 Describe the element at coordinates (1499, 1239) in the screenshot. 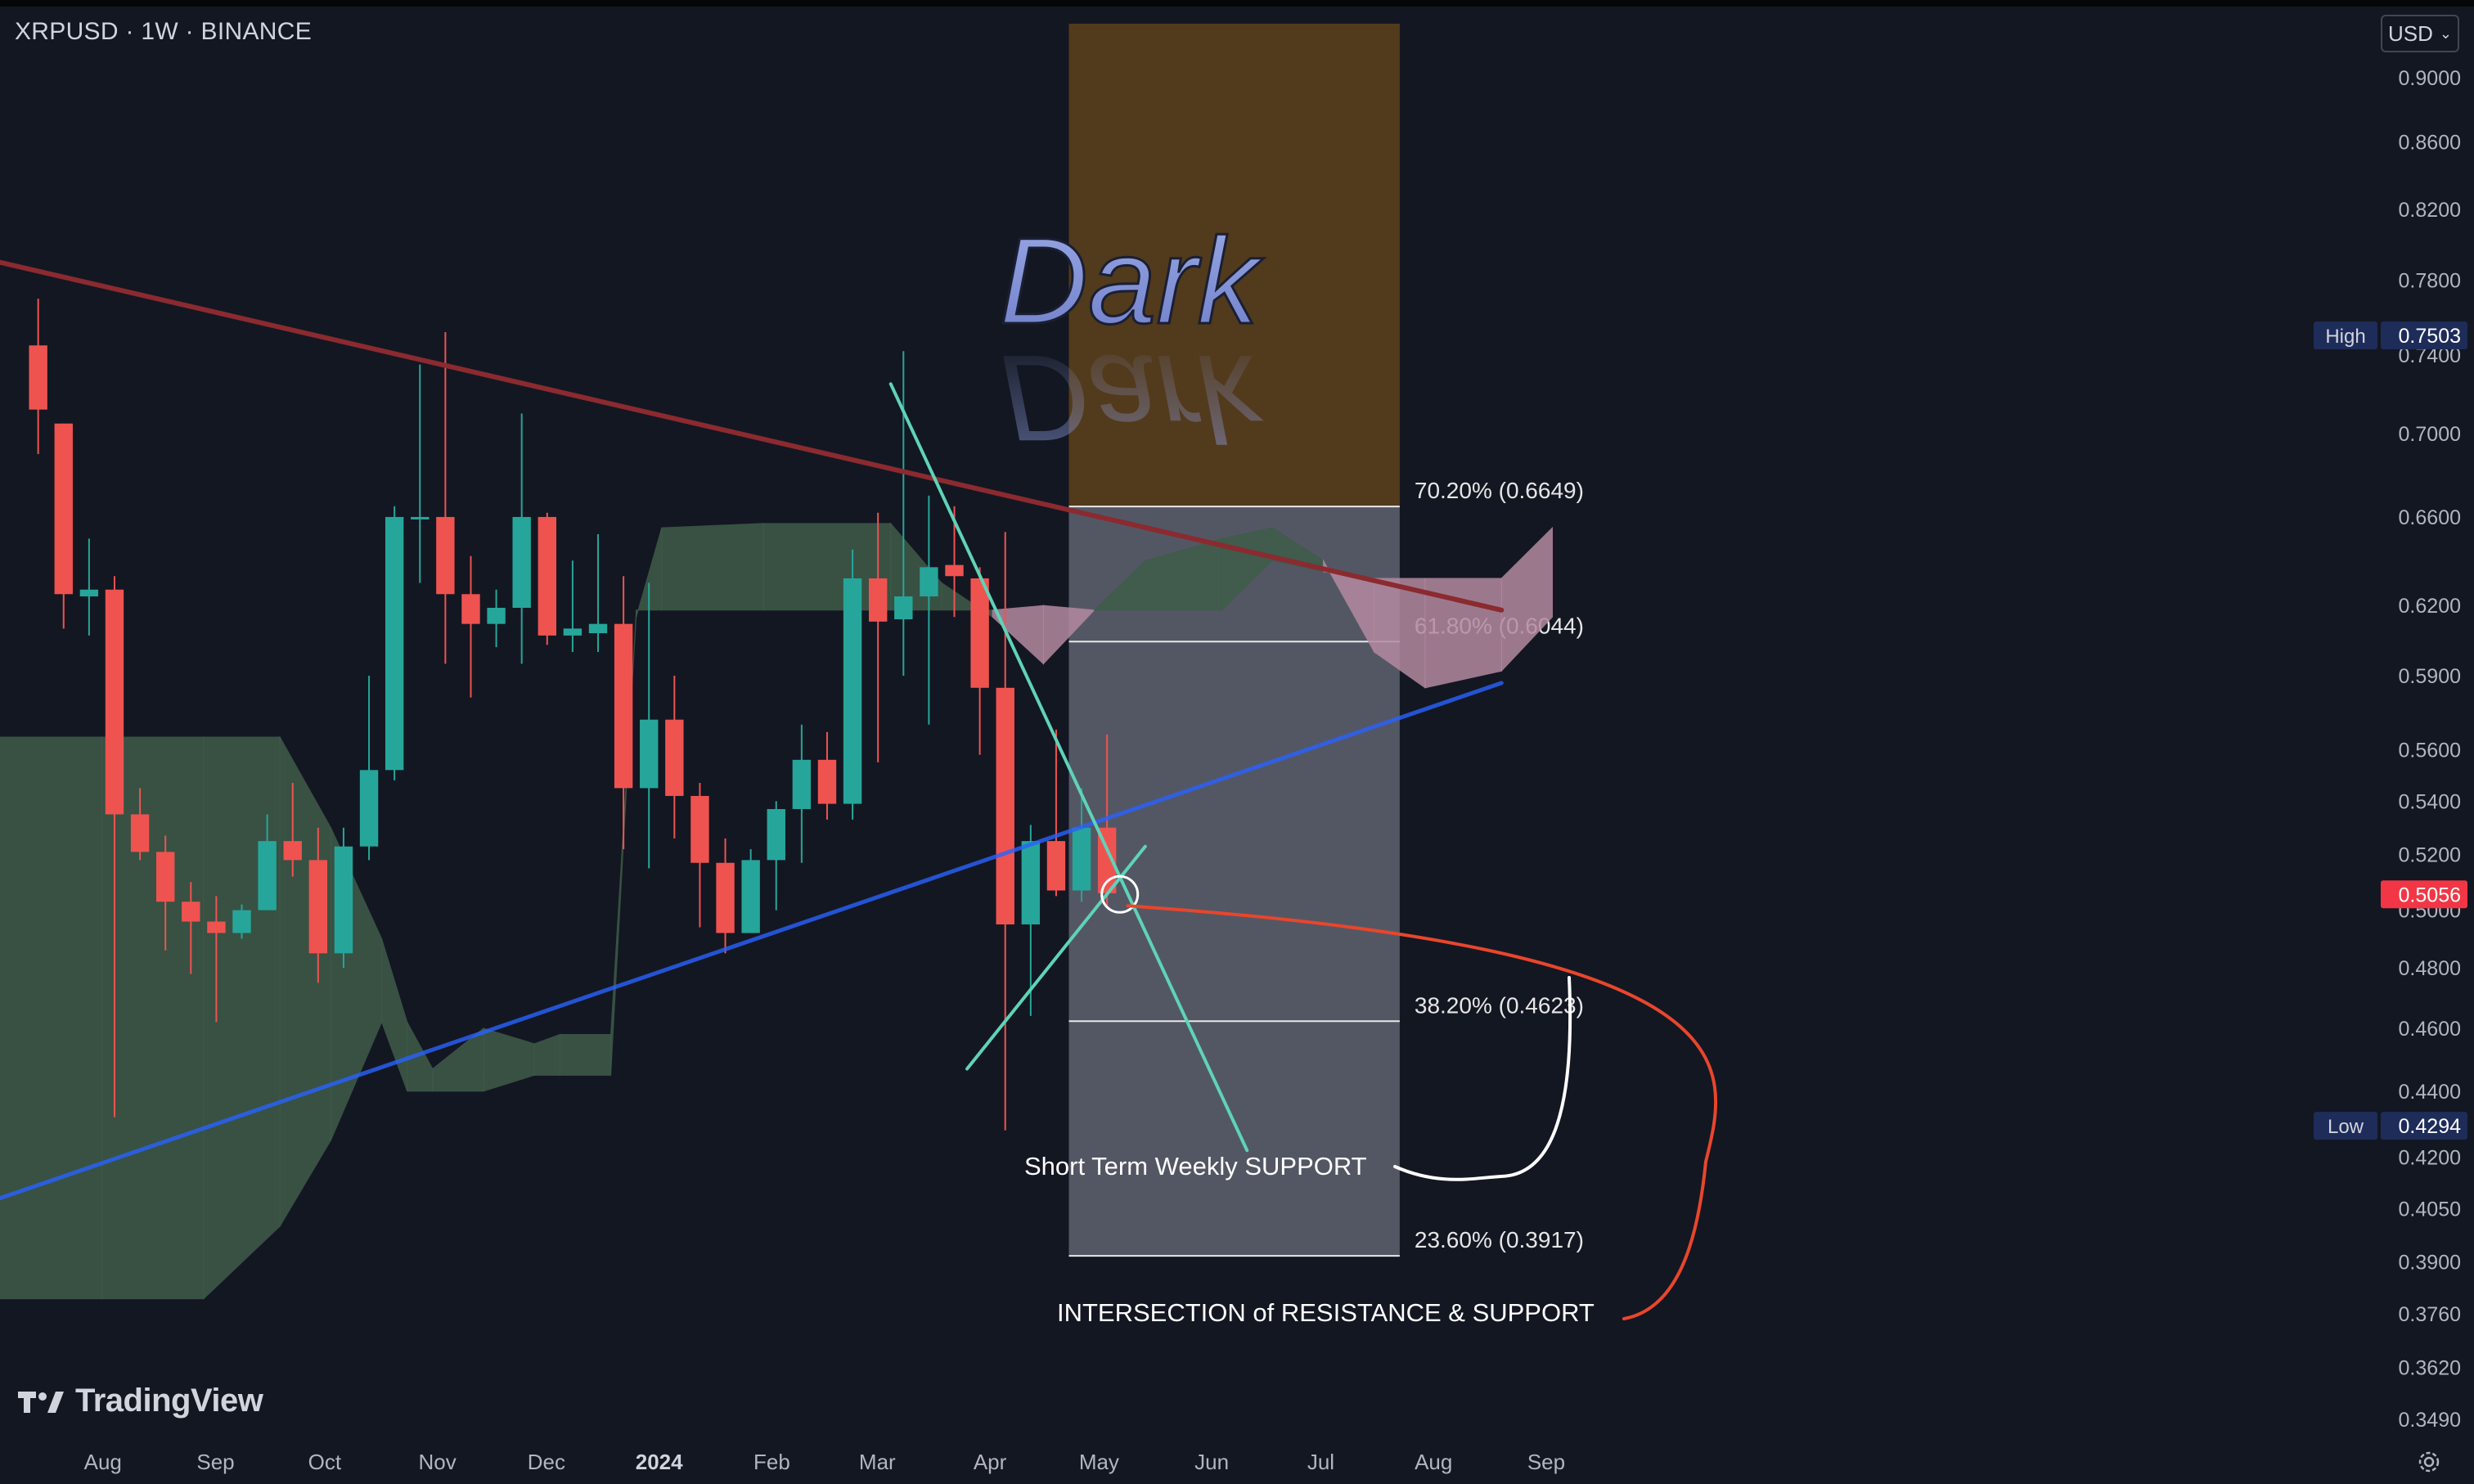

I see `fib-level-label: 23.60% (0.3917)` at that location.